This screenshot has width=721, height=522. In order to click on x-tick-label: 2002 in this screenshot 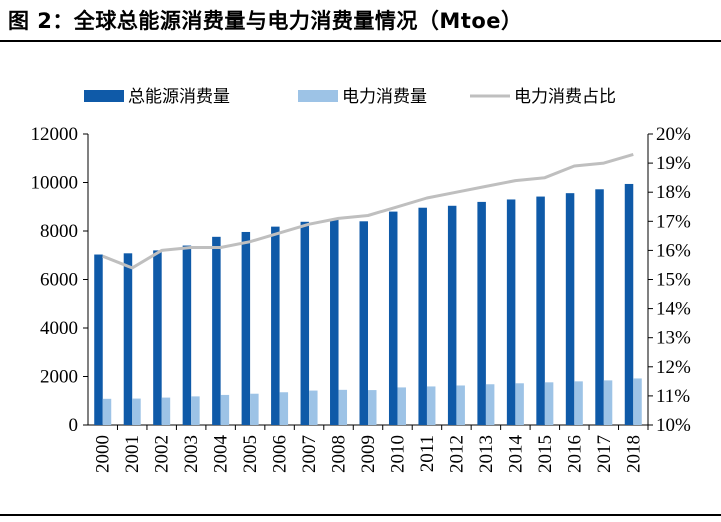, I will do `click(162, 454)`.